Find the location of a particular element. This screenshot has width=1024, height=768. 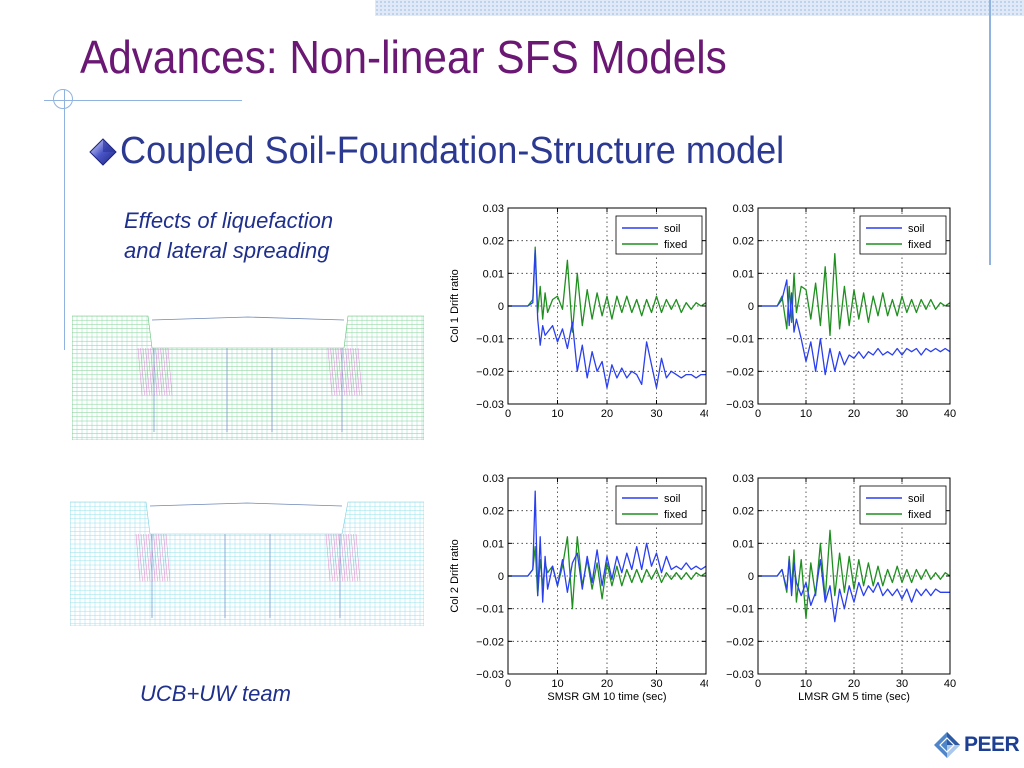

decor-vertical-line-left is located at coordinates (64, 220).